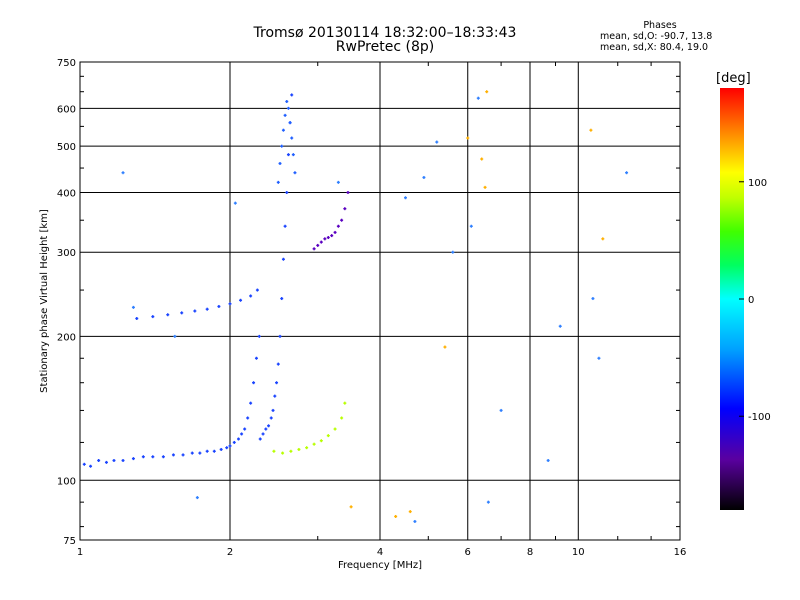 The width and height of the screenshot is (800, 600). Describe the element at coordinates (66, 193) in the screenshot. I see `y-tick-label: 400` at that location.